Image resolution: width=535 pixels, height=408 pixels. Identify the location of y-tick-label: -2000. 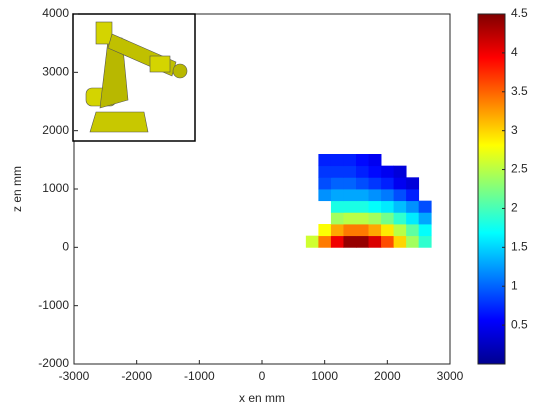
(53, 363).